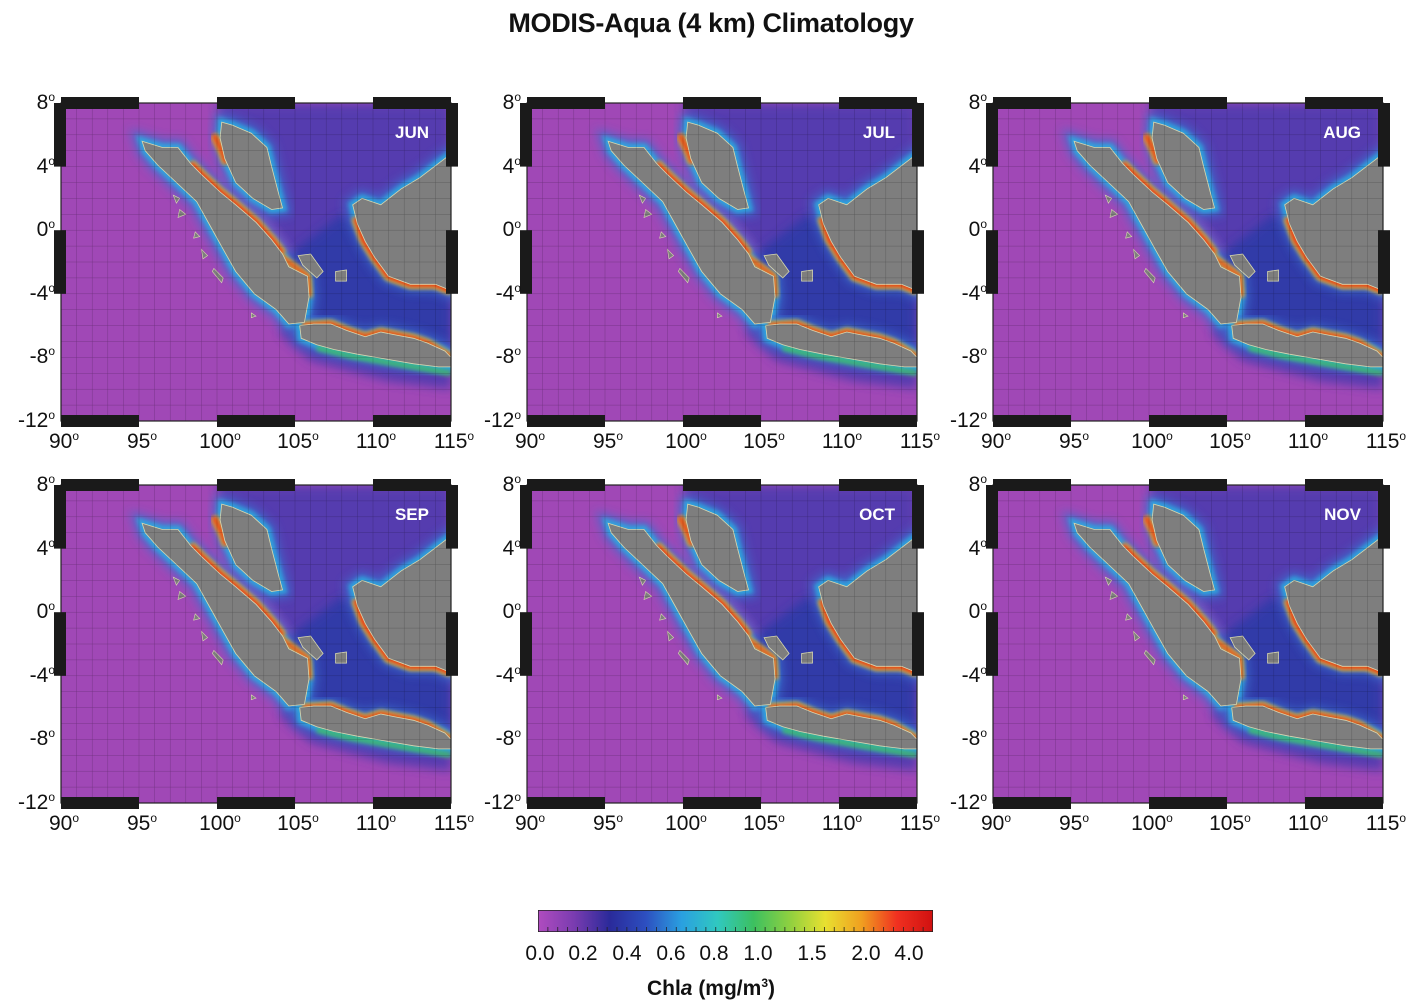  I want to click on lat-tick-value: -4, so click(39, 293).